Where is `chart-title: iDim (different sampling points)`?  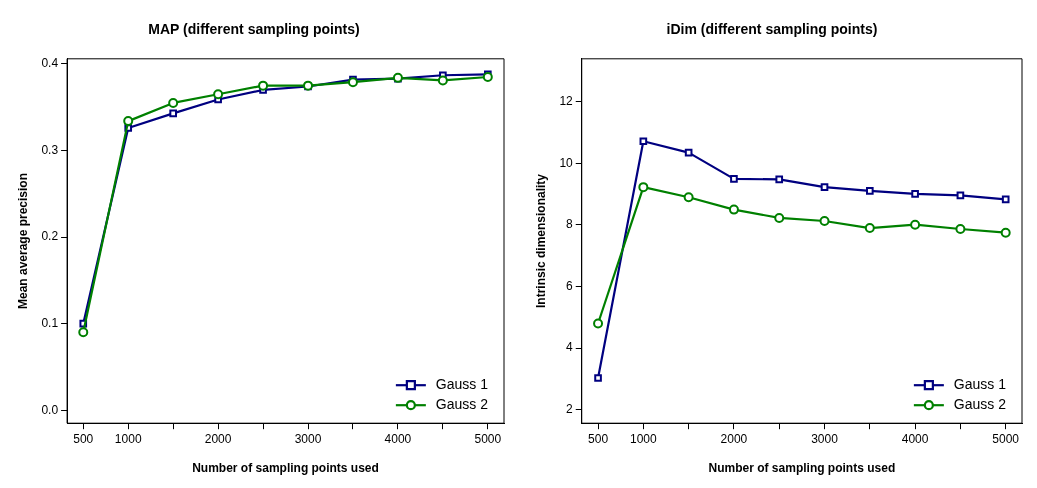
chart-title: iDim (different sampling points) is located at coordinates (772, 29).